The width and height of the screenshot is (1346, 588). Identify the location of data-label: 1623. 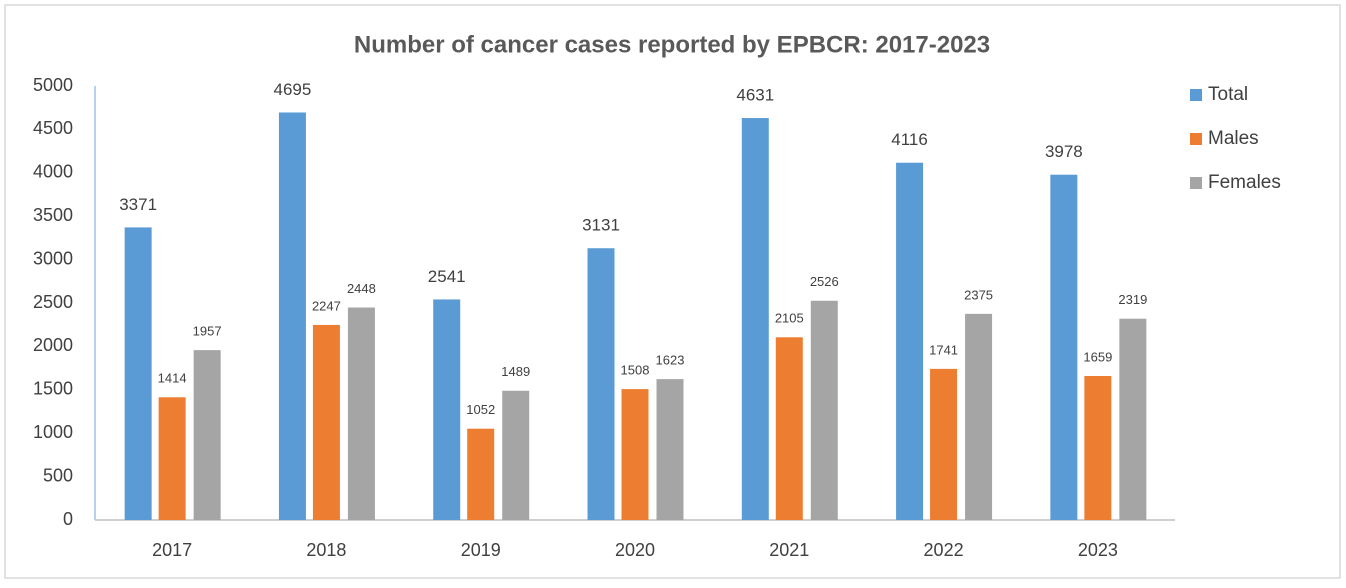
(670, 360).